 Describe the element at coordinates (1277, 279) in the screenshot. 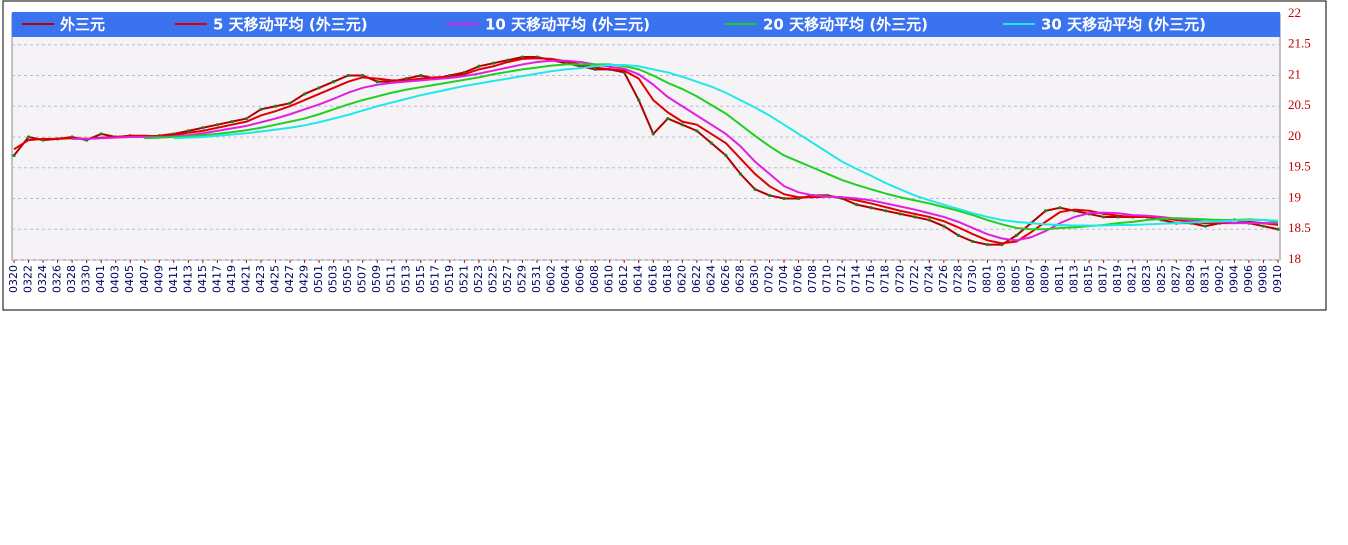

I see `x-tick-label: 0910` at that location.